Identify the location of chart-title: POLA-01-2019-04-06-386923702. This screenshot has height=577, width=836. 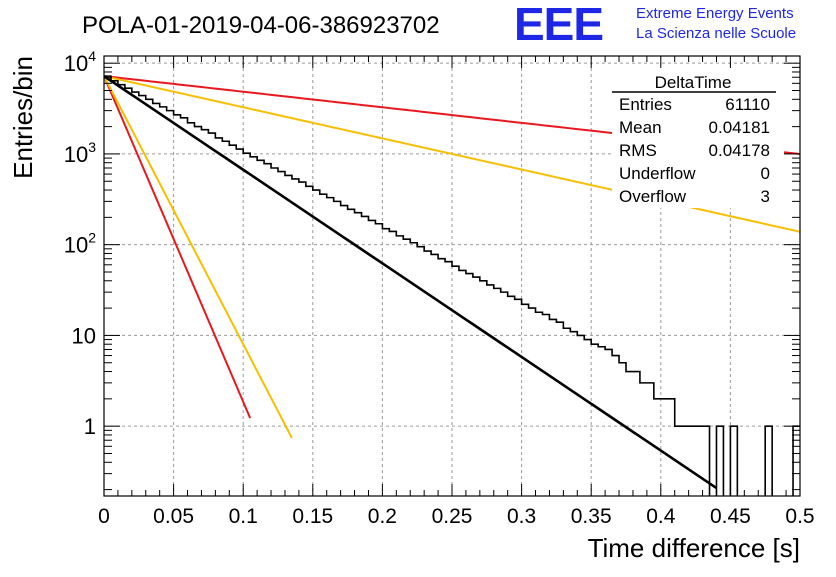
(261, 25).